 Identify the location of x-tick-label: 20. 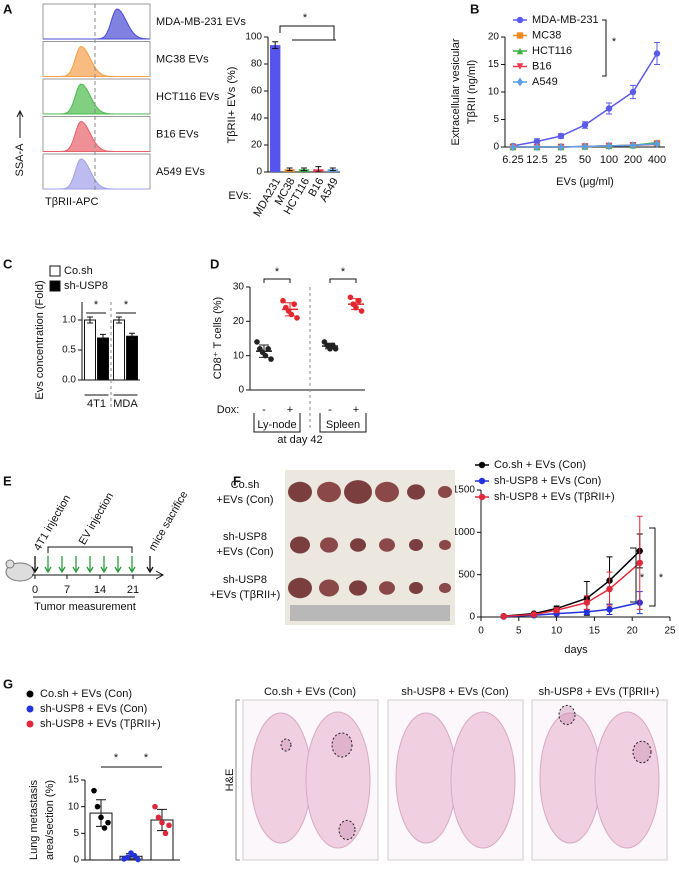
(633, 631).